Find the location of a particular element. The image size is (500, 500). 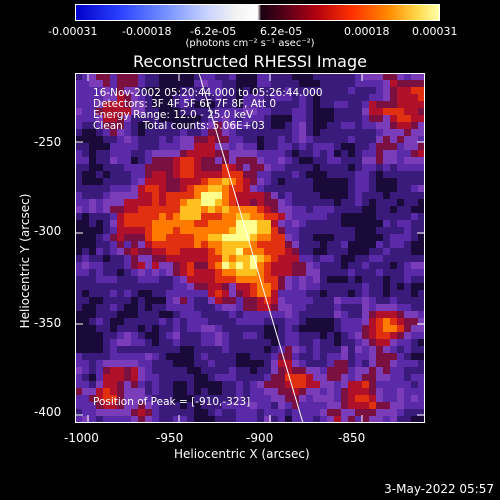

colorbar is located at coordinates (257, 12).